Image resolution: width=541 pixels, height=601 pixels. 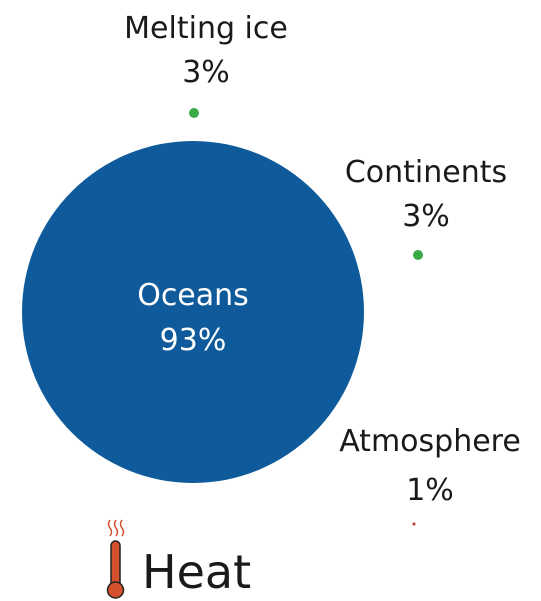 What do you see at coordinates (418, 255) in the screenshot?
I see `continents-dot` at bounding box center [418, 255].